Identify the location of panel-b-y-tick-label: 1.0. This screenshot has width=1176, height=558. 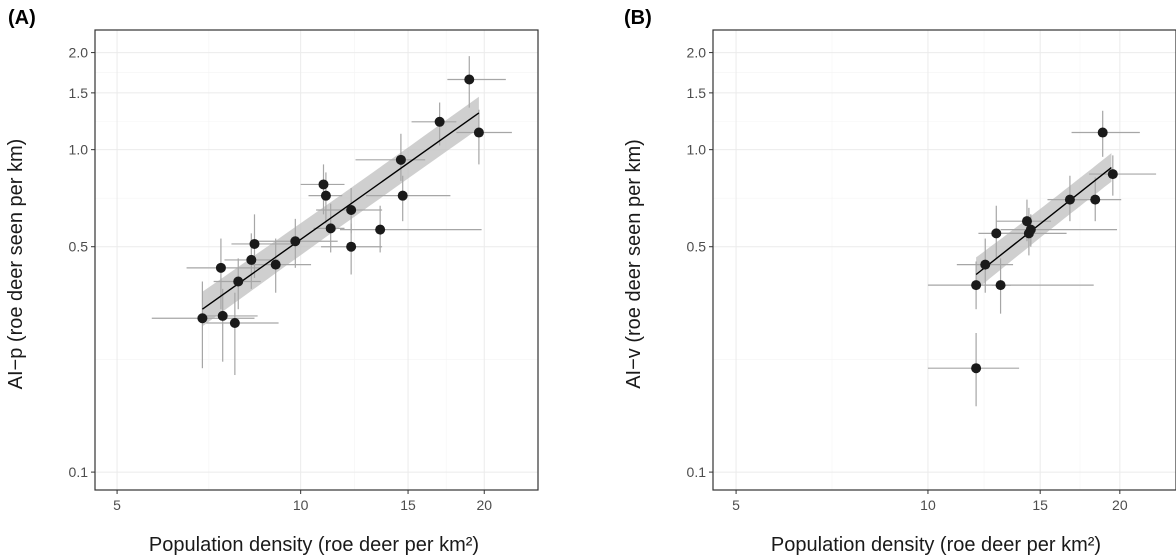
(697, 150).